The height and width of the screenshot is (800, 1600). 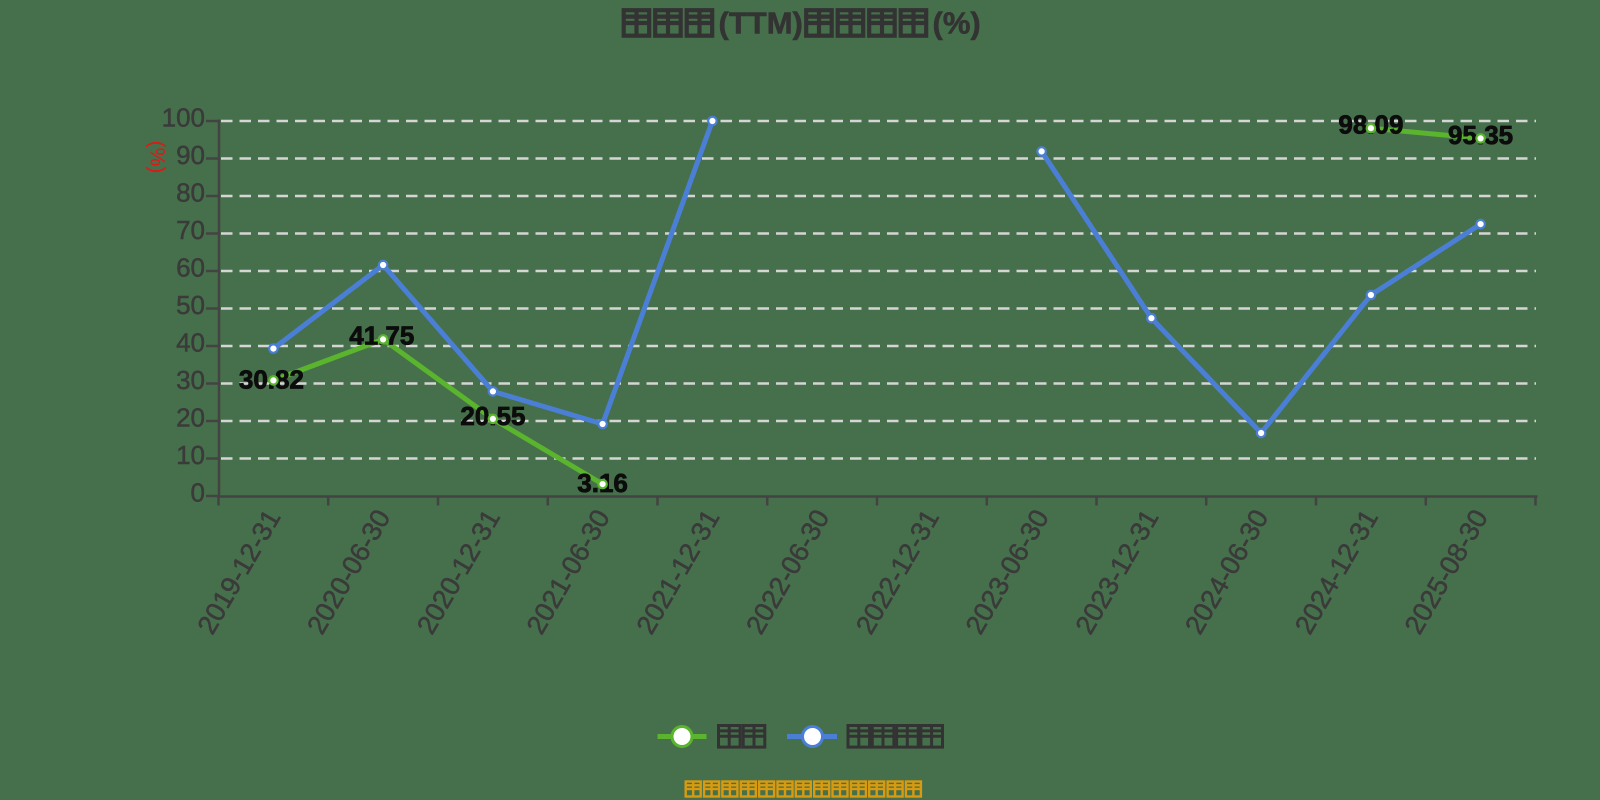 I want to click on svg-text: 50, so click(x=190, y=305).